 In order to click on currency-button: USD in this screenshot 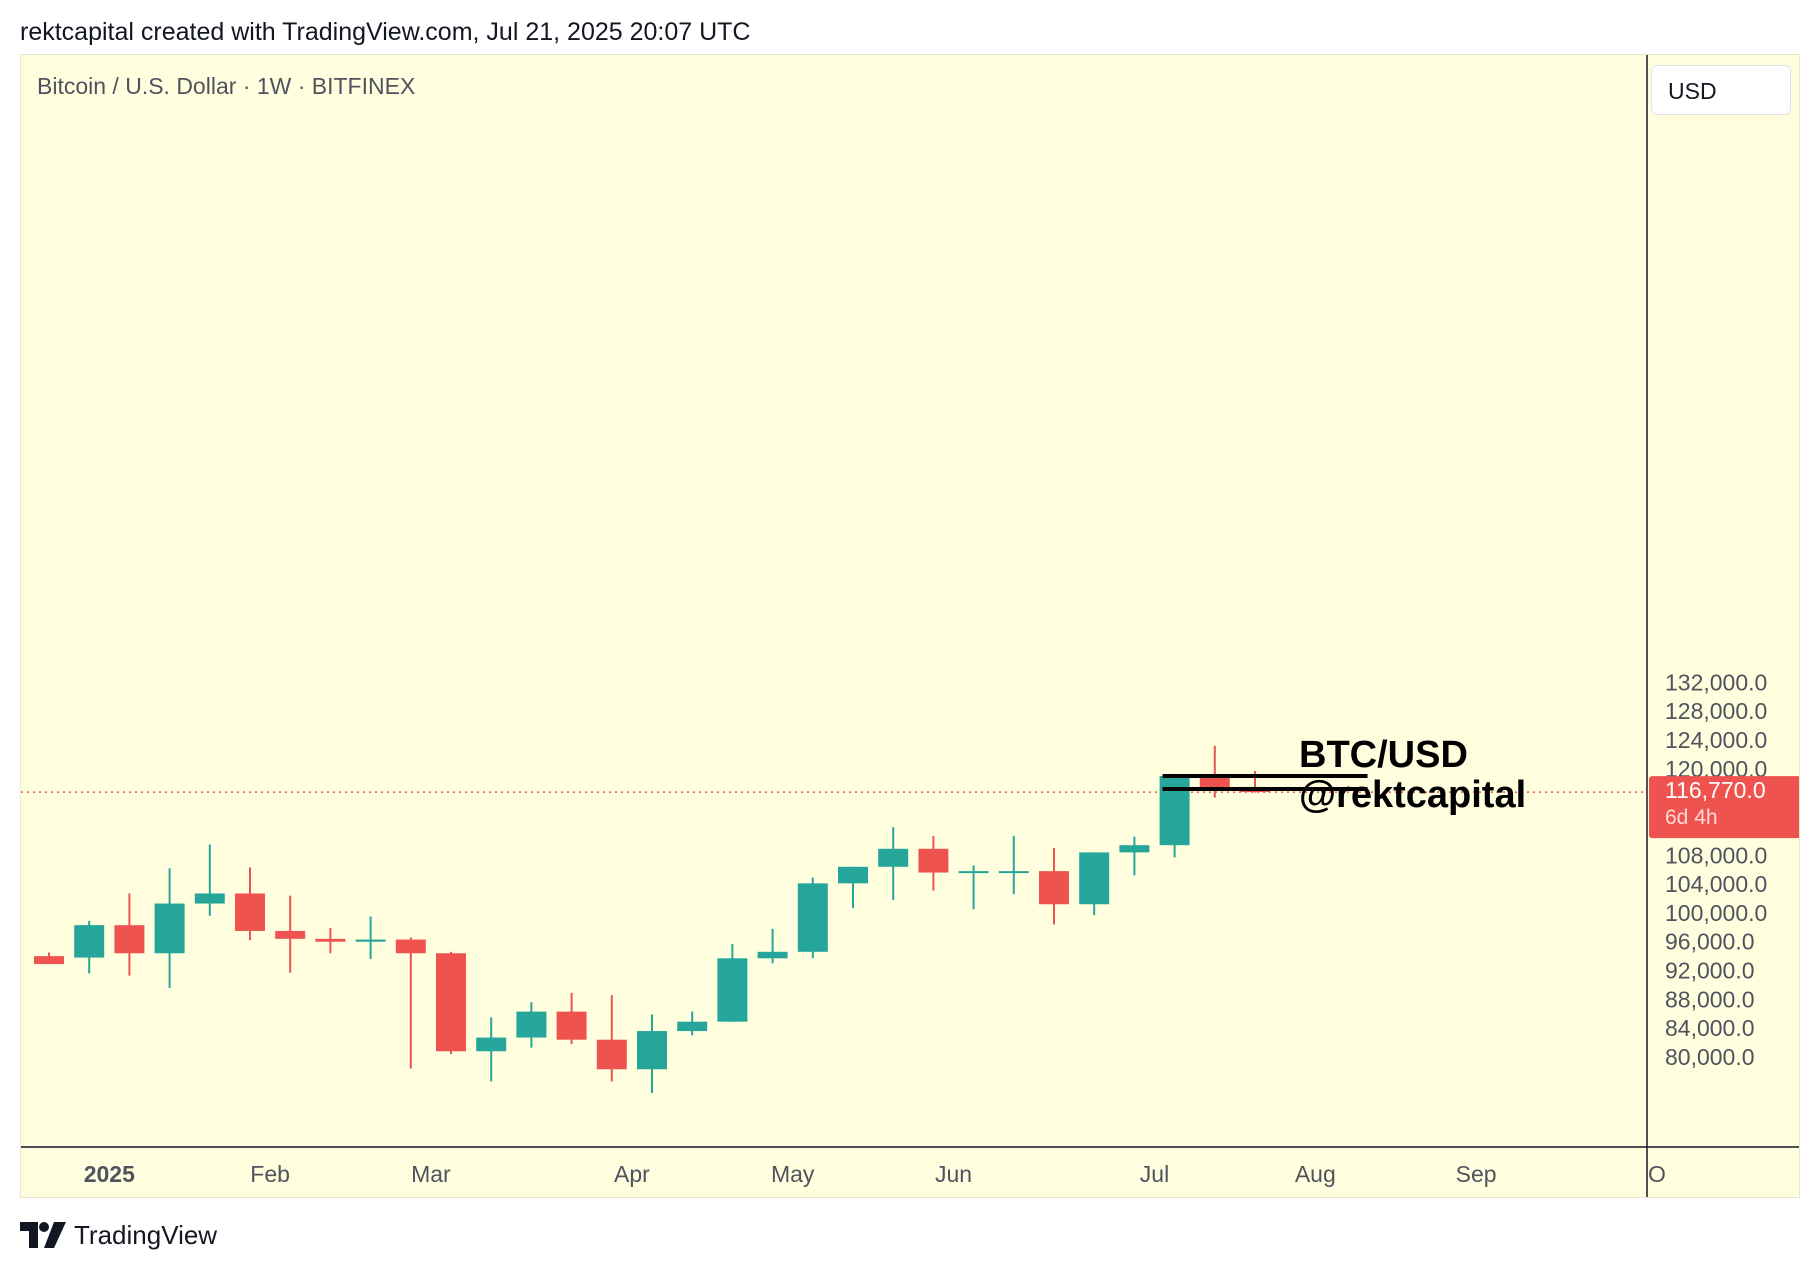, I will do `click(1721, 90)`.